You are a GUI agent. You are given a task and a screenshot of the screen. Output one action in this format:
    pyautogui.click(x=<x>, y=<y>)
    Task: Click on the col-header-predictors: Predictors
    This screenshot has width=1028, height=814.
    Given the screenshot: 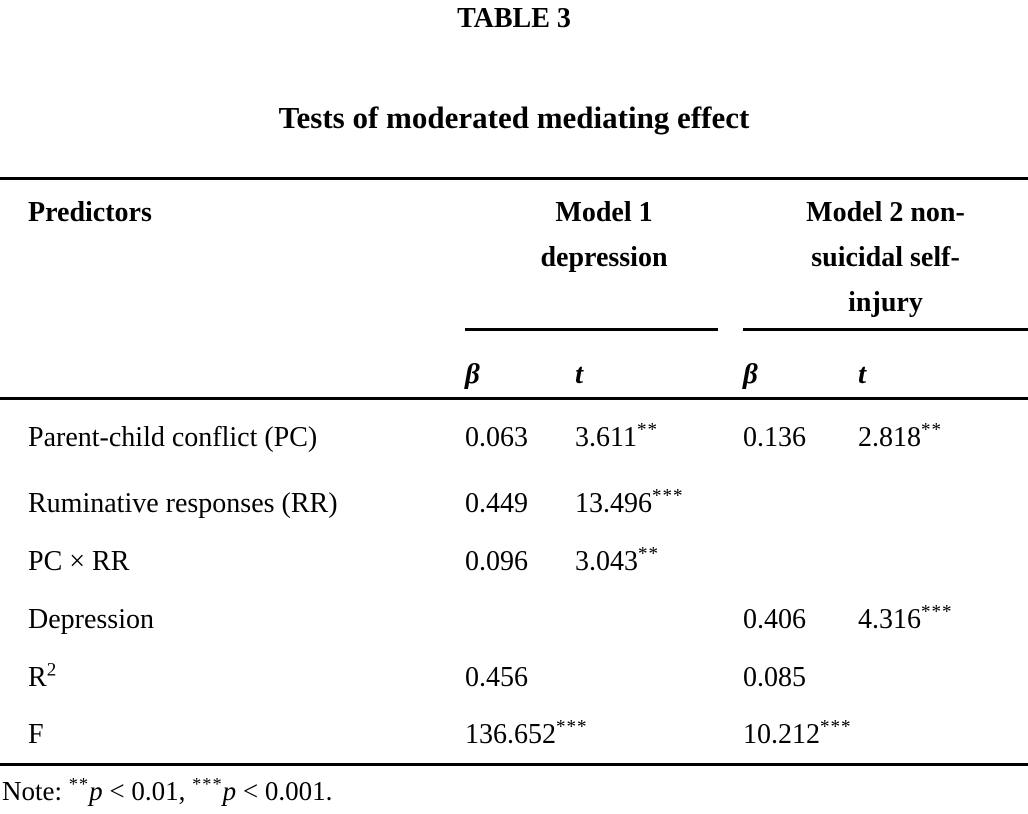 What is the action you would take?
    pyautogui.click(x=90, y=212)
    